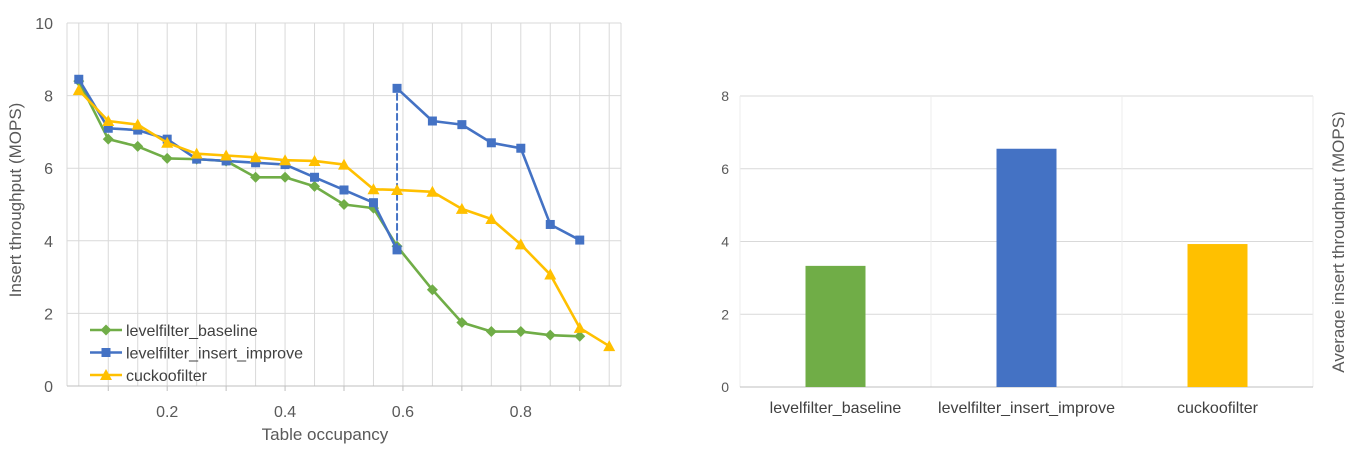 The image size is (1345, 461). What do you see at coordinates (15, 200) in the screenshot?
I see `y-axis-title: Insert throughput (MOPS)` at bounding box center [15, 200].